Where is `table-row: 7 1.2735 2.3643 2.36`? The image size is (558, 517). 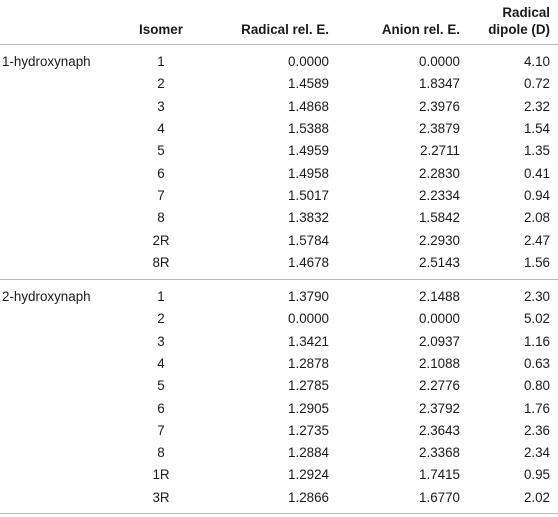 table-row: 7 1.2735 2.3643 2.36 is located at coordinates (279, 431).